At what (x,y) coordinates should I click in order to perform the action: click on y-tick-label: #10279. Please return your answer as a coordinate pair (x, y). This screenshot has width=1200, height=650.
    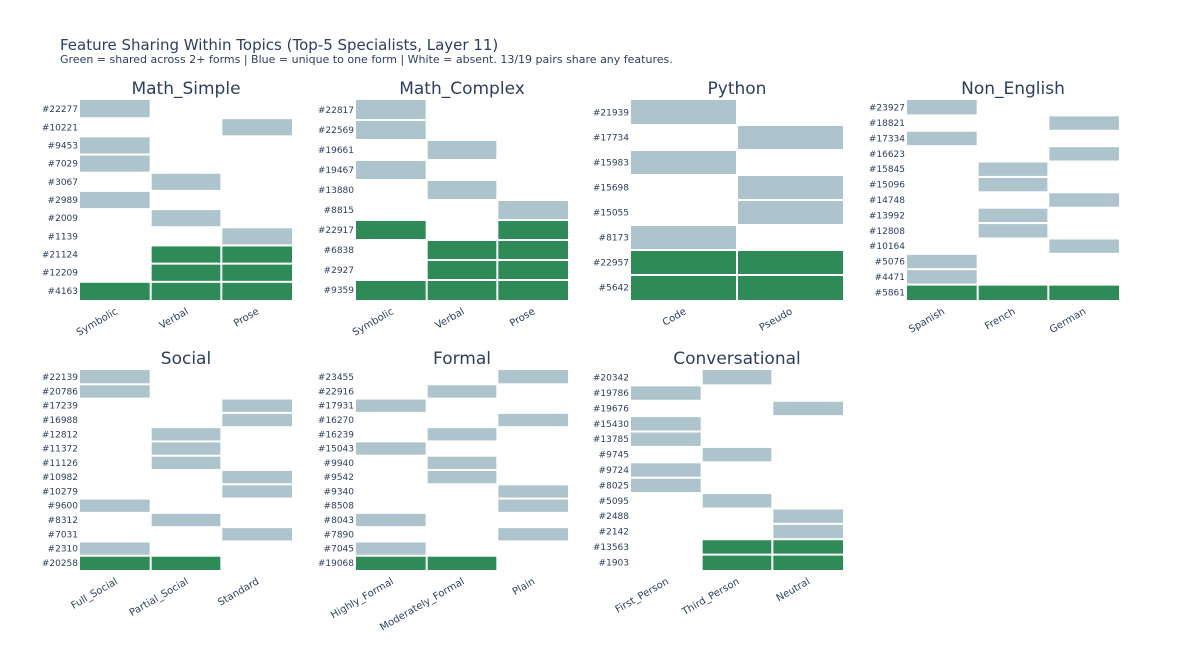
    Looking at the image, I should click on (60, 492).